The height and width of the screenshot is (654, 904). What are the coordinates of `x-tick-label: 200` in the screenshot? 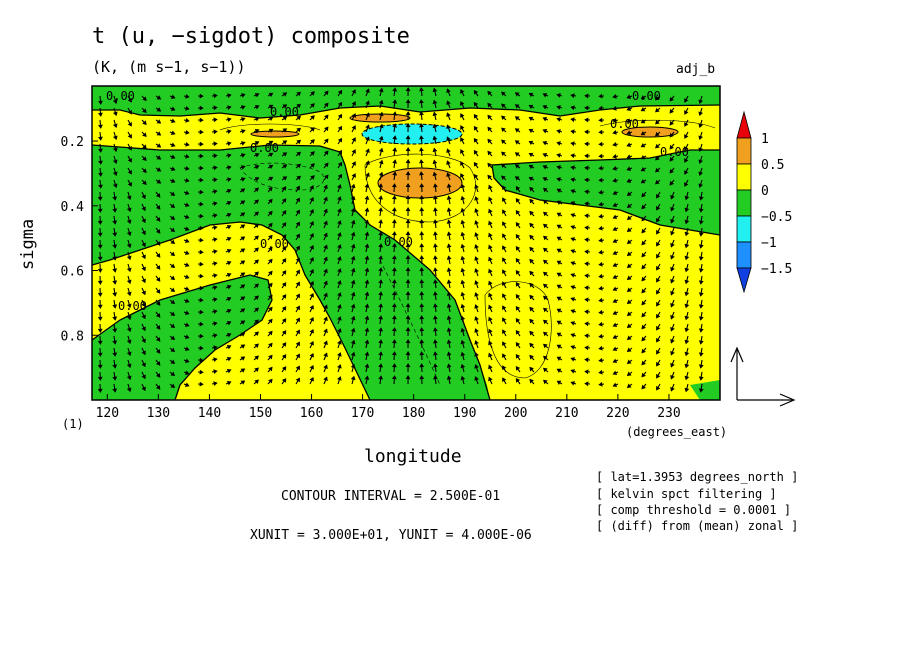 It's located at (515, 413).